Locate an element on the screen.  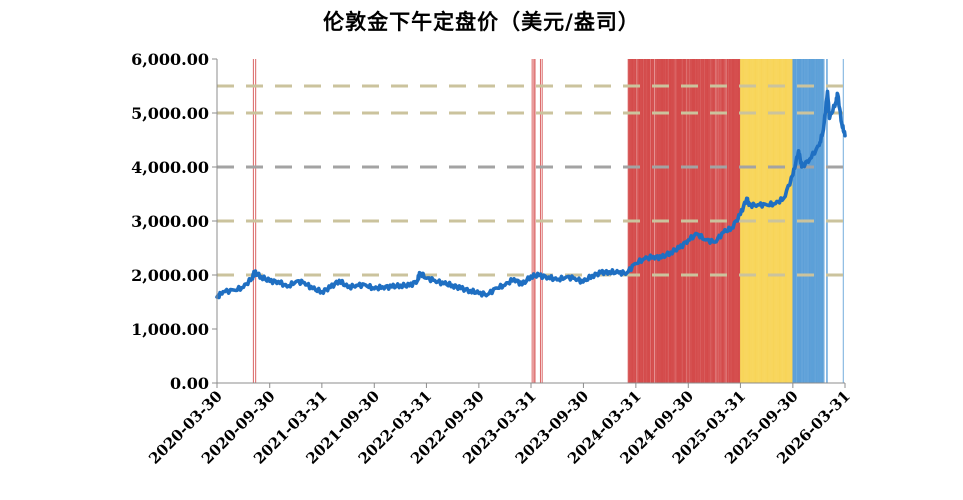
y-tick-label: 4,000.00 is located at coordinates (170, 167).